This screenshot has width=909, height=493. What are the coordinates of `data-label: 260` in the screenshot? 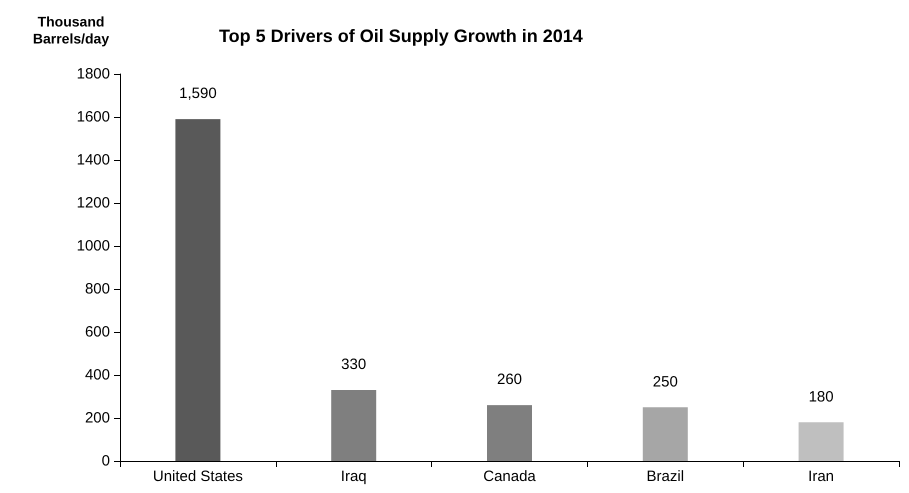 It's located at (509, 379).